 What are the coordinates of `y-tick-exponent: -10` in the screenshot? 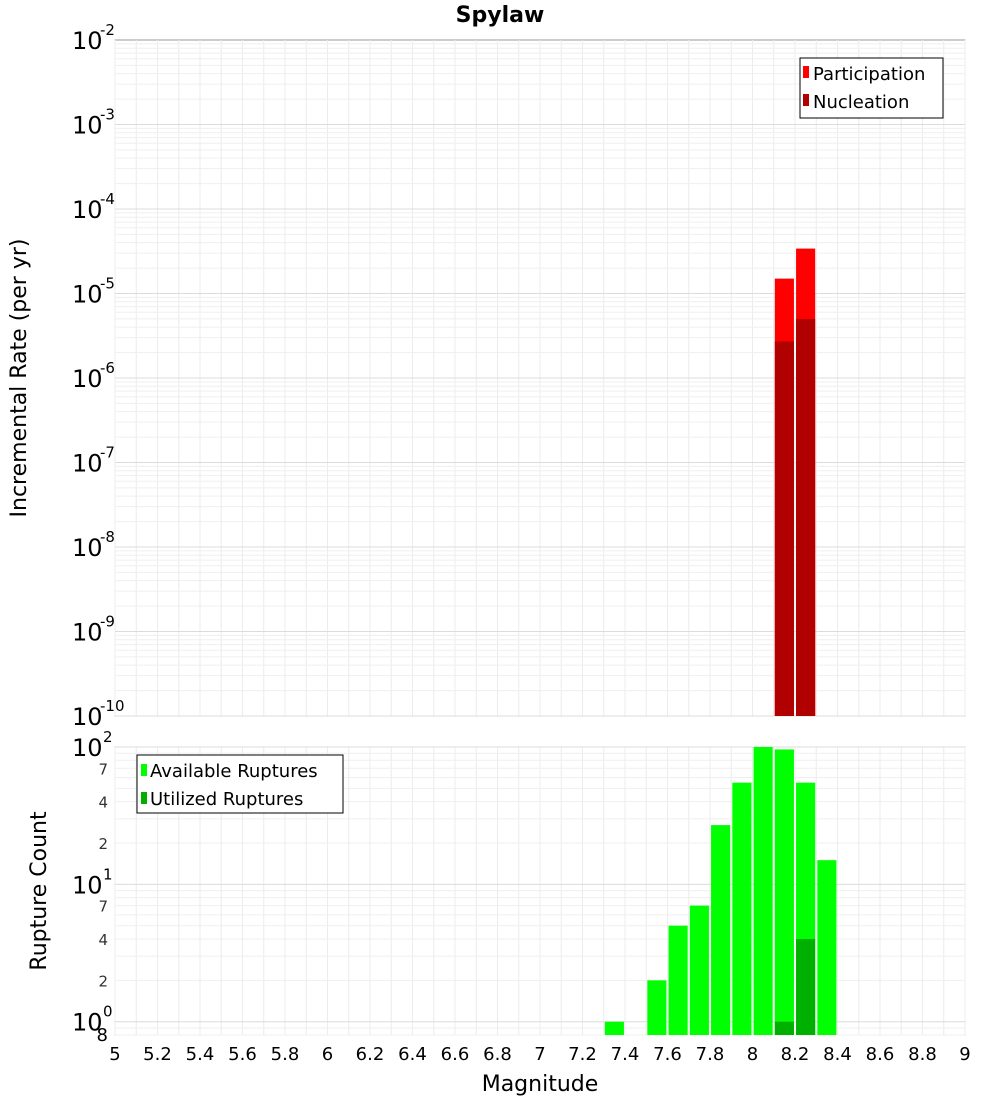 It's located at (112, 706).